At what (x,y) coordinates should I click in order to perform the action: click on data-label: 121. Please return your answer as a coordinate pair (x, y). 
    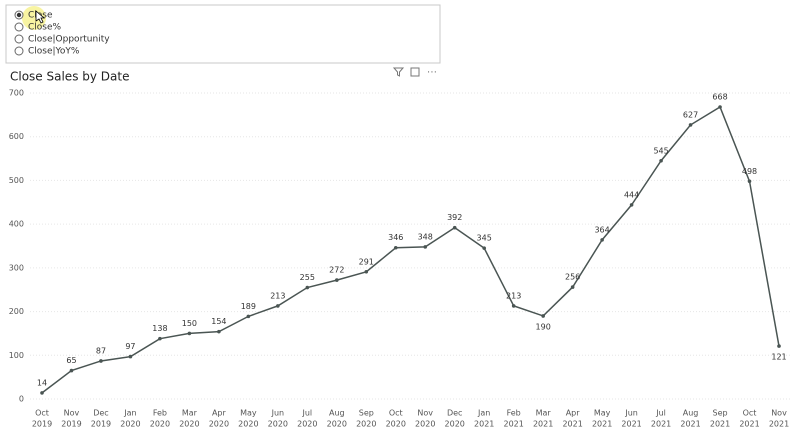
    Looking at the image, I should click on (778, 357).